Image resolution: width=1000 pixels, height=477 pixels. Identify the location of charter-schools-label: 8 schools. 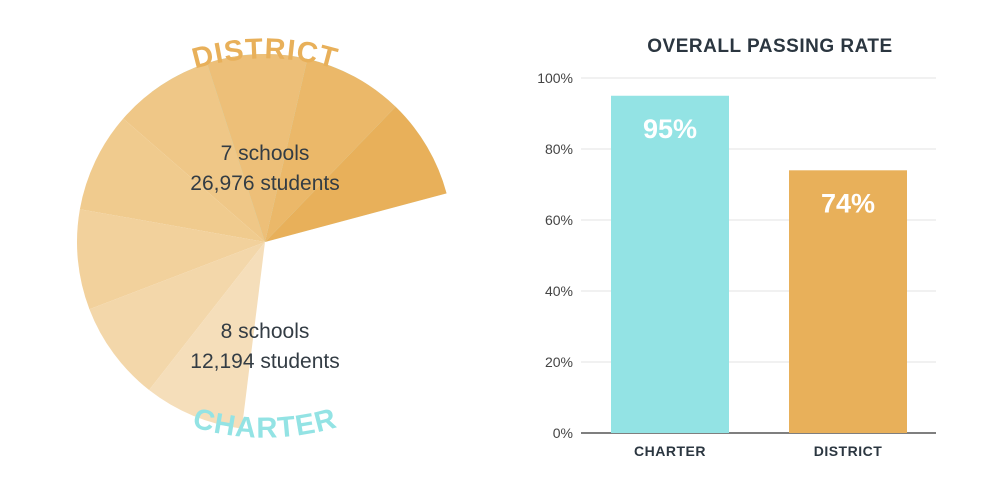
(265, 331).